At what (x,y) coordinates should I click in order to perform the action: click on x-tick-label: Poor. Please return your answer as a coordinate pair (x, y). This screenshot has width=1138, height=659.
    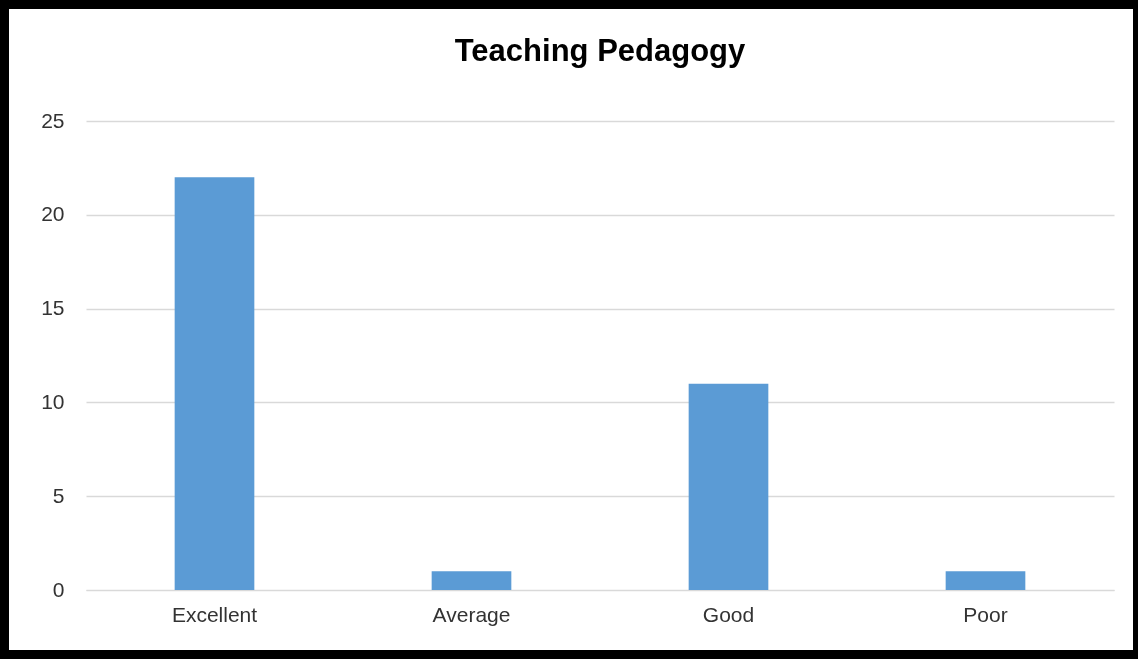
    Looking at the image, I should click on (985, 614).